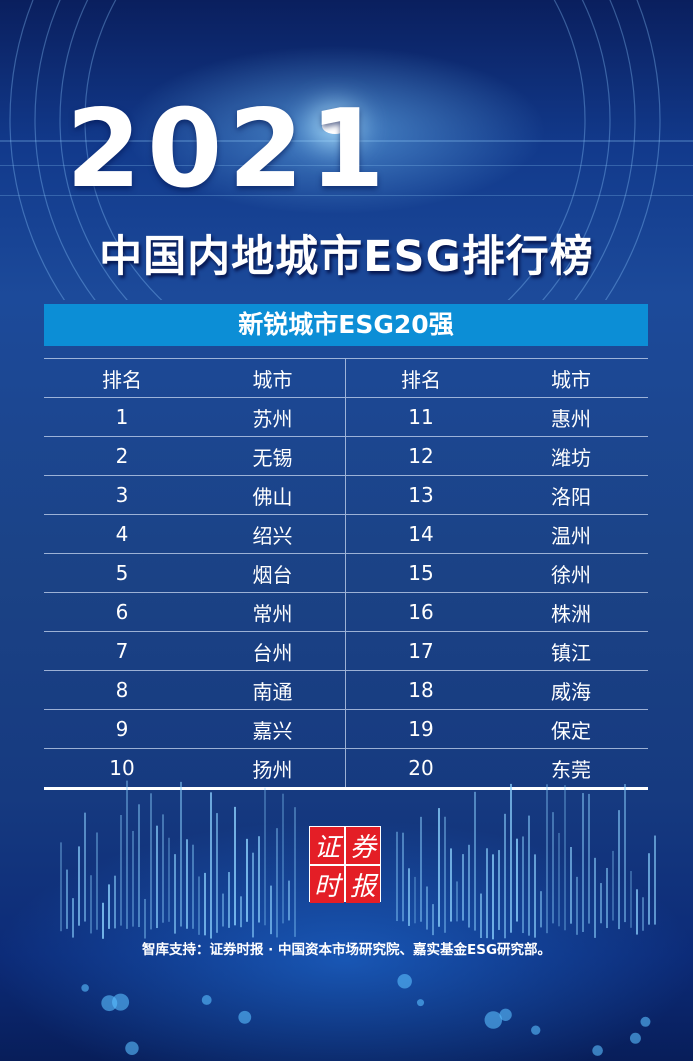 The height and width of the screenshot is (1061, 693). Describe the element at coordinates (571, 418) in the screenshot. I see `city-cell: 惠州` at that location.